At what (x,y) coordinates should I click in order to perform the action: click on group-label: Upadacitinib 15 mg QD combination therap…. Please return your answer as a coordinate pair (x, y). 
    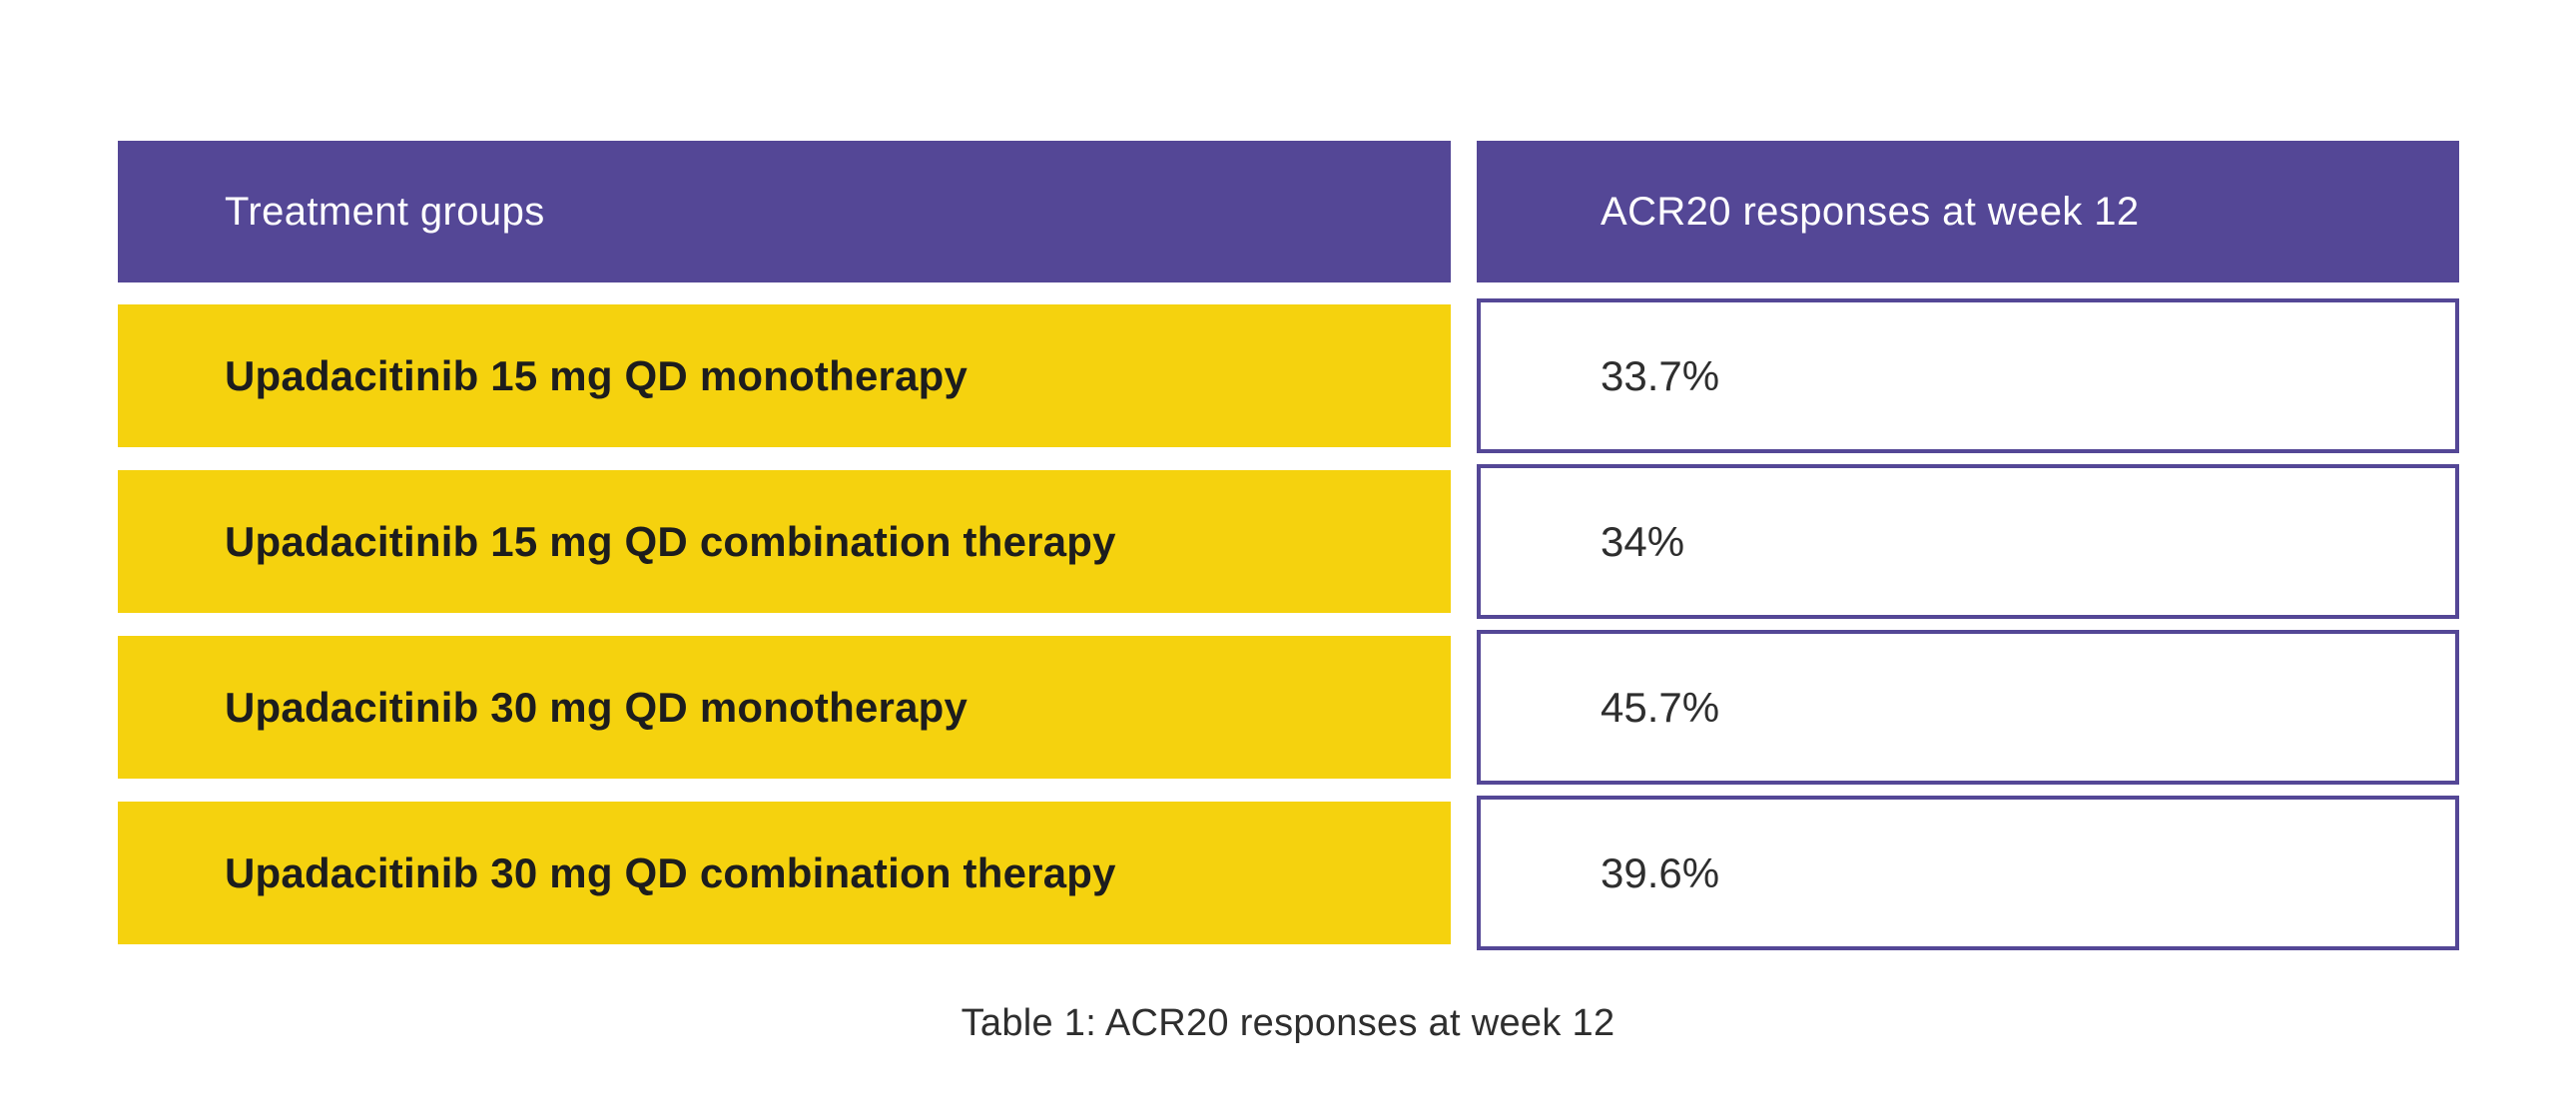
    Looking at the image, I should click on (670, 541).